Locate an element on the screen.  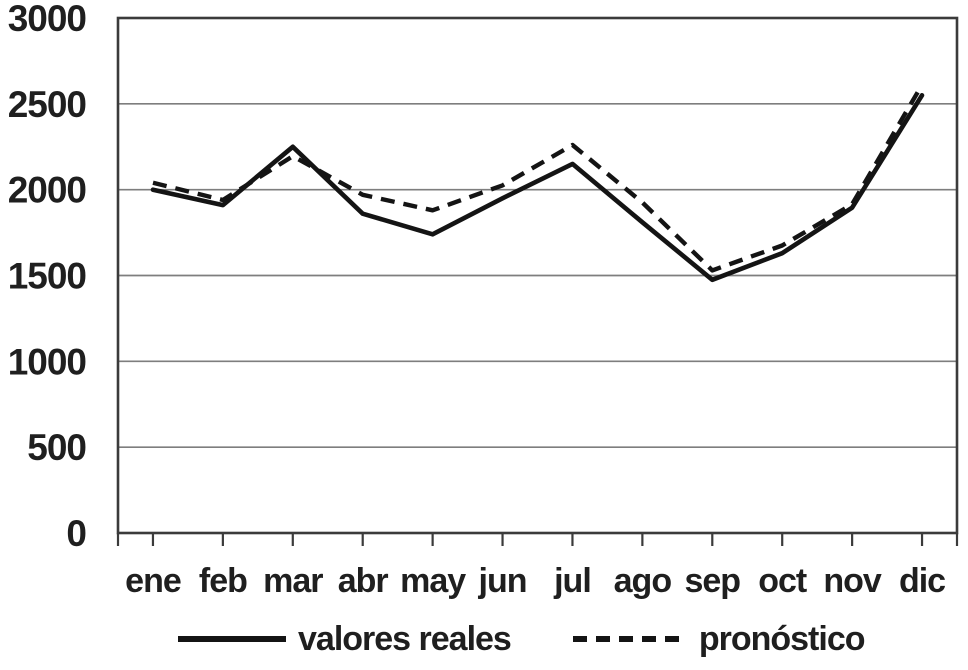
y-axis-label-3000: 3000 is located at coordinates (47, 19).